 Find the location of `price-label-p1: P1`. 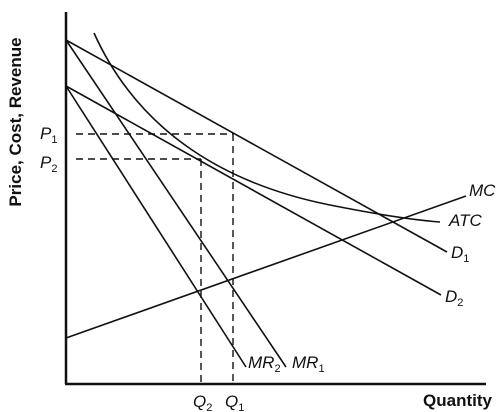

price-label-p1: P1 is located at coordinates (48, 135).